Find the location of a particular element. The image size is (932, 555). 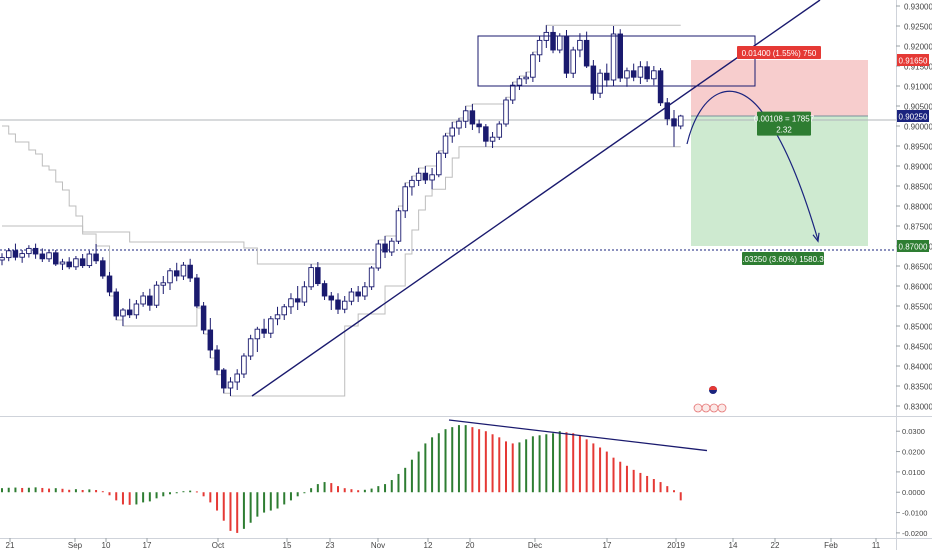

price-tick-label: 0.91500 is located at coordinates (918, 67).